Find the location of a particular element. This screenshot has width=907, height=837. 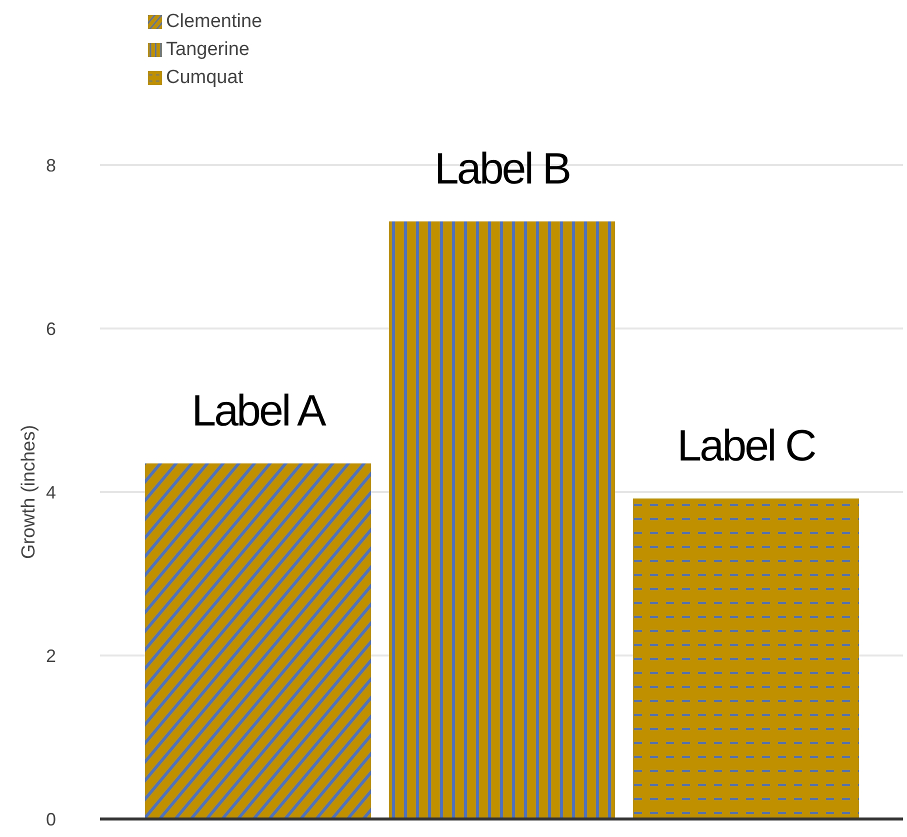

annotation: Label C is located at coordinates (746, 446).